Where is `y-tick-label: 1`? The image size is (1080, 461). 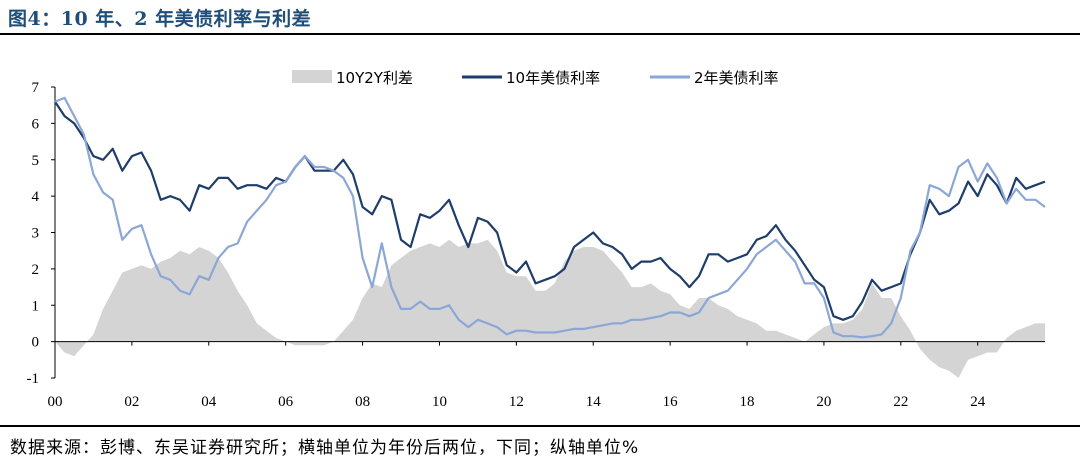
y-tick-label: 1 is located at coordinates (36, 306).